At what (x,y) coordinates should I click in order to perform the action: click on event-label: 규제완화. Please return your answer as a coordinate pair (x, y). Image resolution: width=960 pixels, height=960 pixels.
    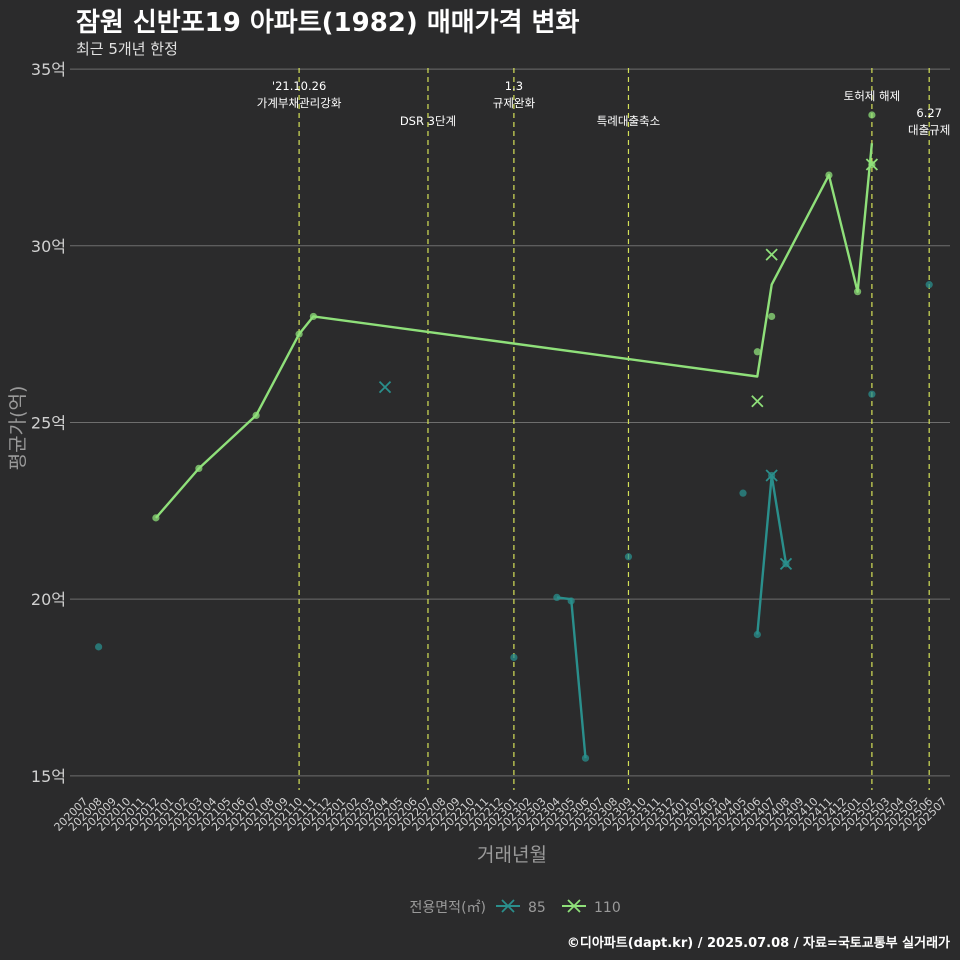
    Looking at the image, I should click on (514, 103).